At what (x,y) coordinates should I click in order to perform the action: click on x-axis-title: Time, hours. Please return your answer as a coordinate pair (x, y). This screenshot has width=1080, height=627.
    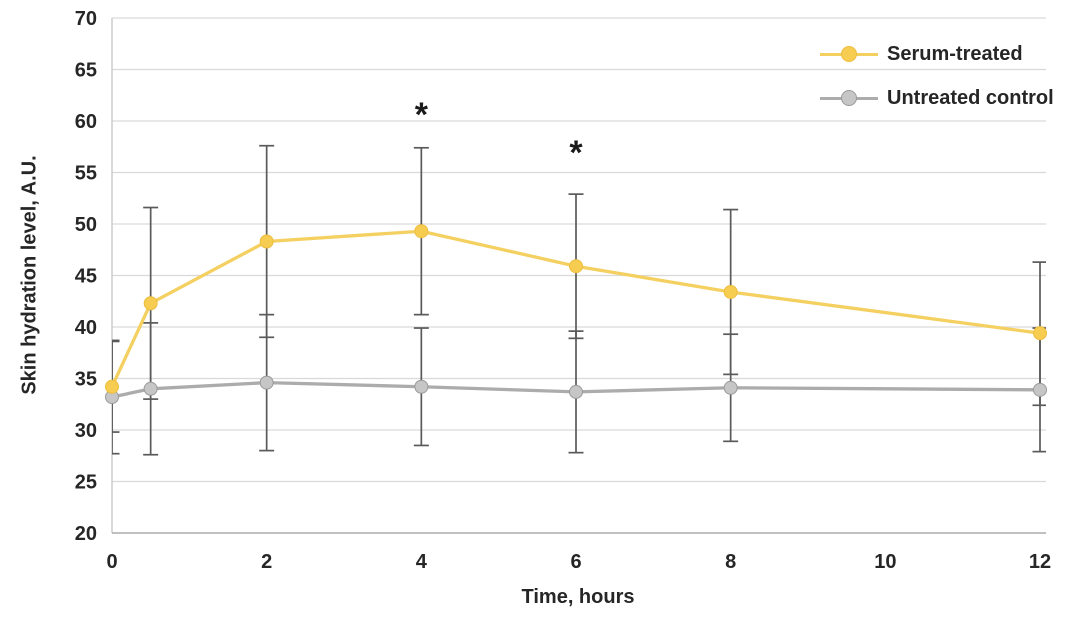
    Looking at the image, I should click on (578, 597).